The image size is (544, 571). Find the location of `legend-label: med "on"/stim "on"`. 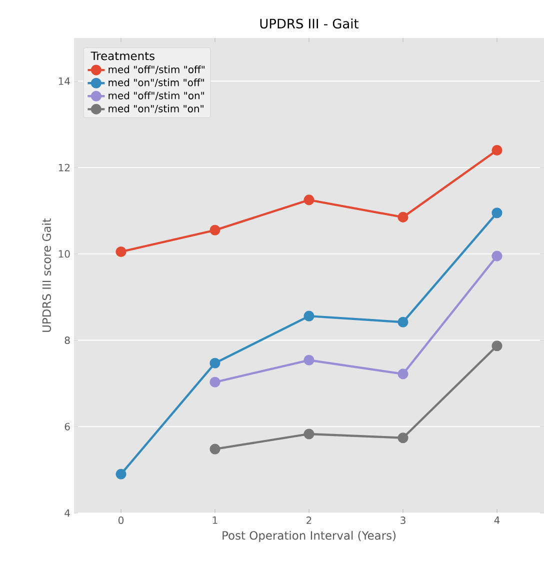

legend-label: med "on"/stim "on" is located at coordinates (156, 109).